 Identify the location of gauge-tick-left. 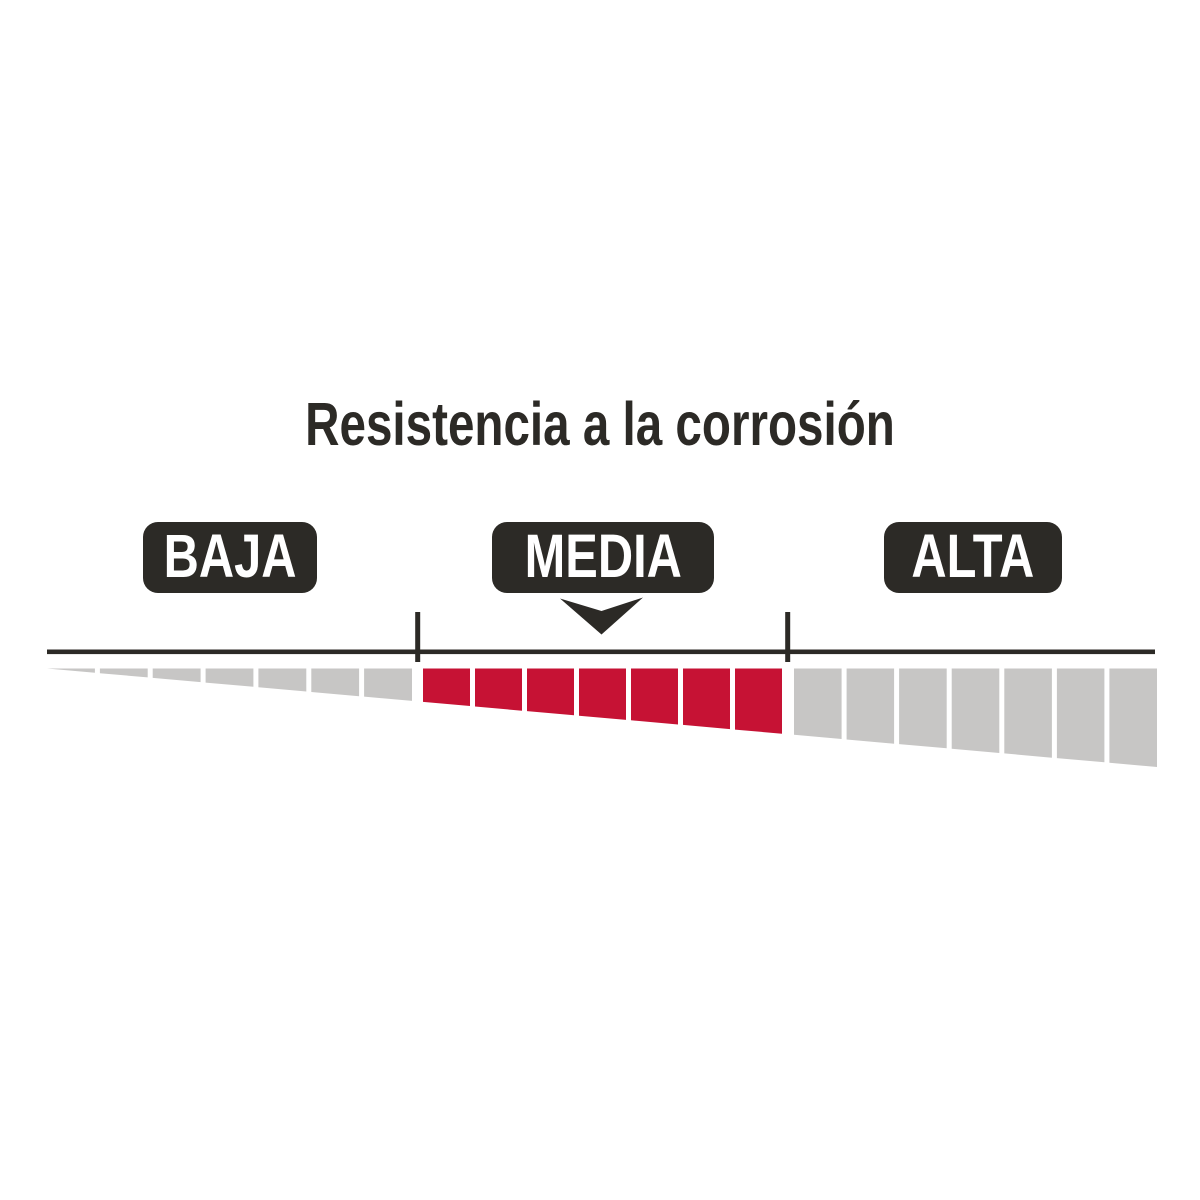
(418, 637).